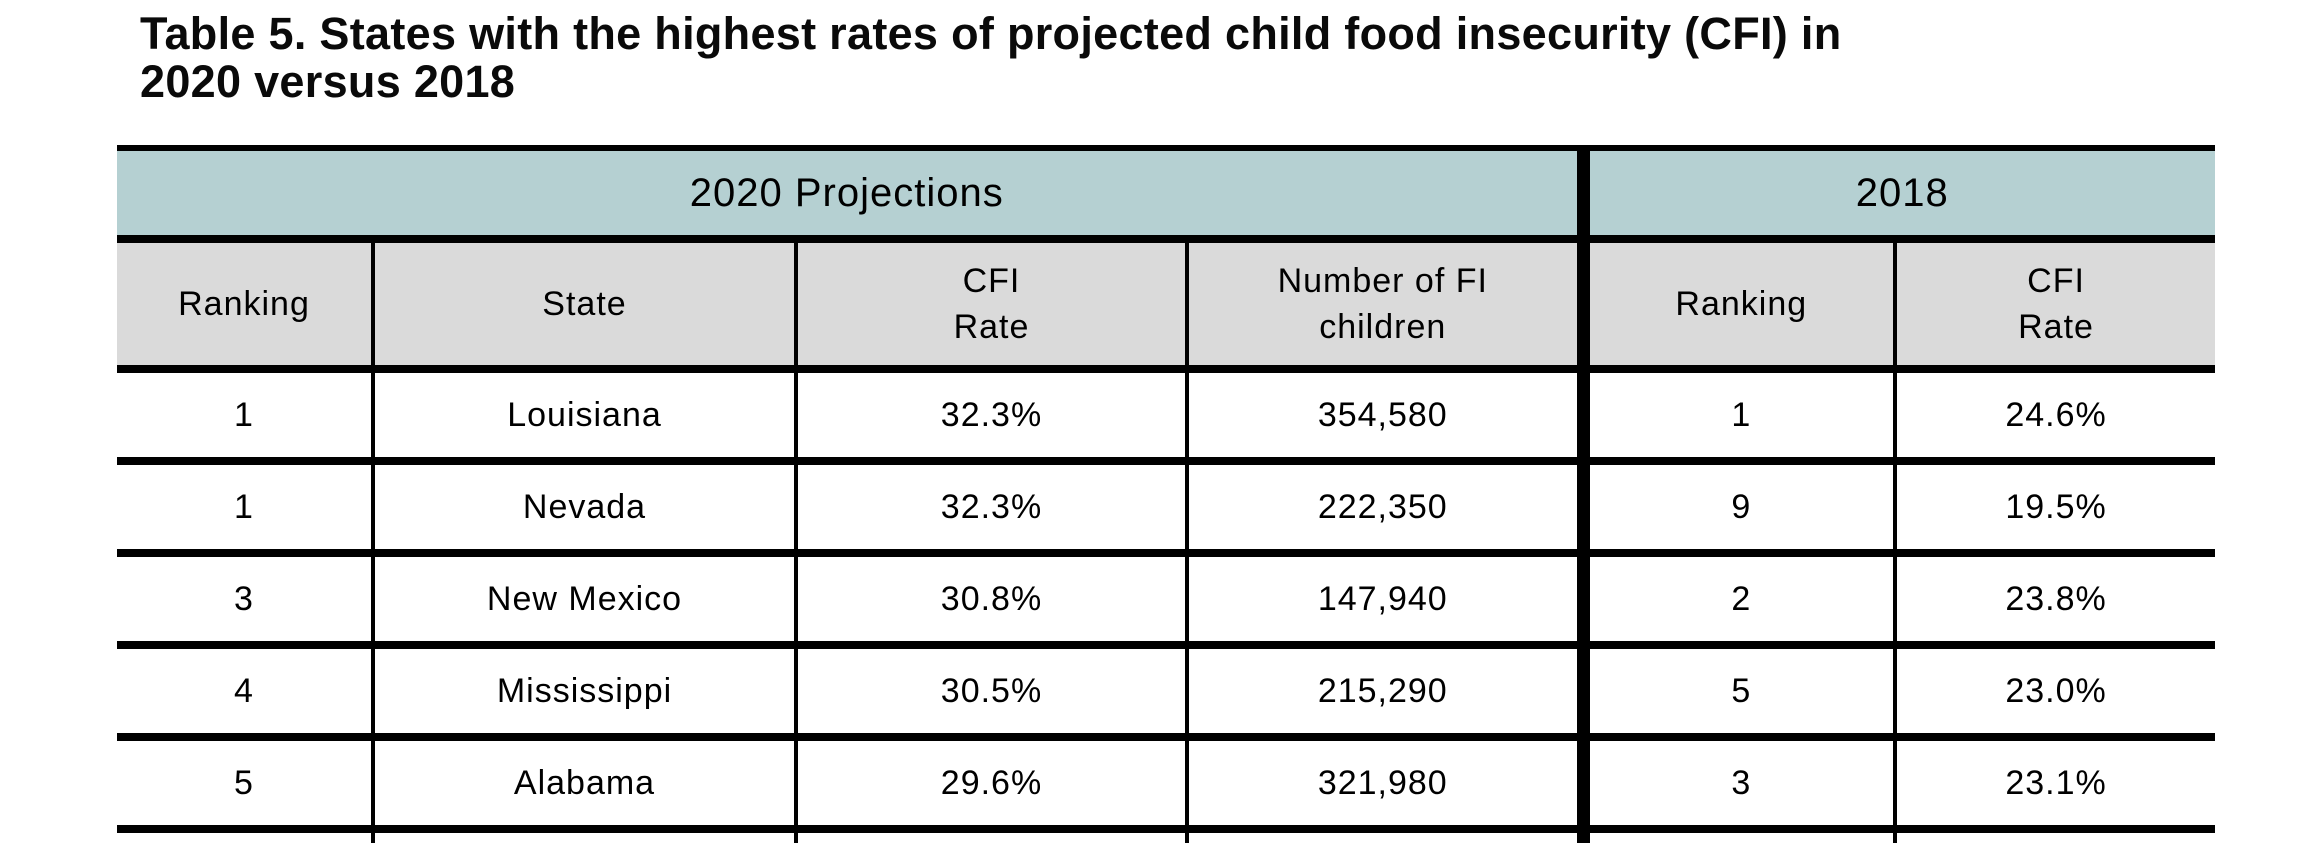 The image size is (2314, 843). I want to click on cell-state: Nevada, so click(584, 507).